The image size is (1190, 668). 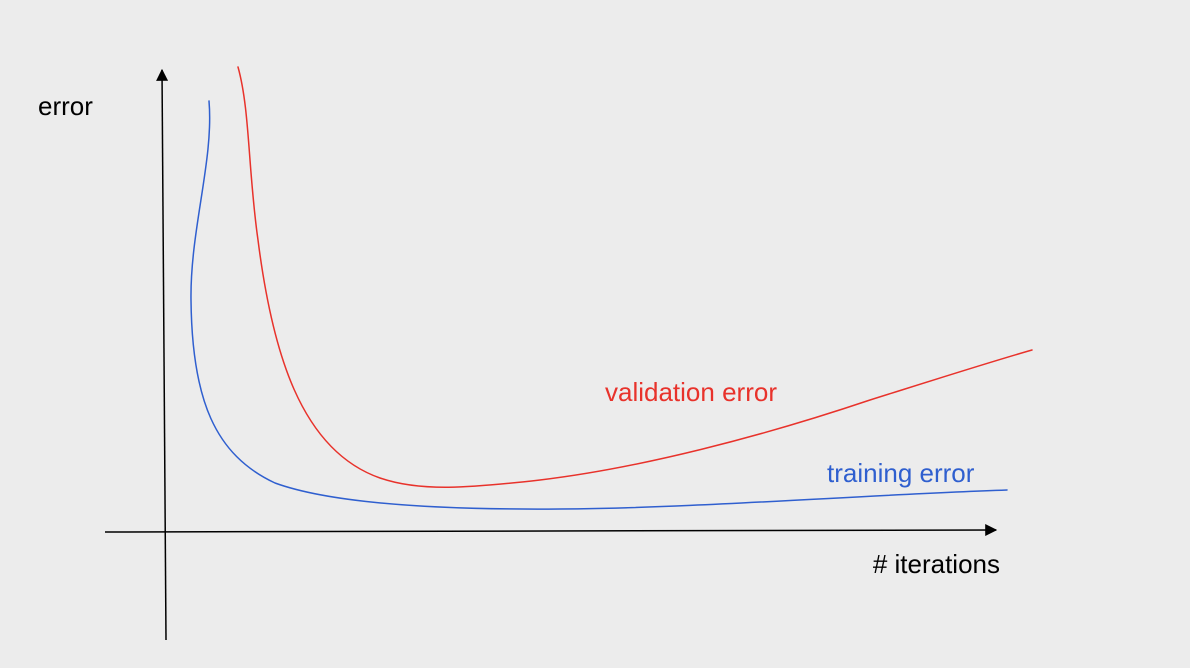 What do you see at coordinates (691, 392) in the screenshot?
I see `validation-error-label: validation error` at bounding box center [691, 392].